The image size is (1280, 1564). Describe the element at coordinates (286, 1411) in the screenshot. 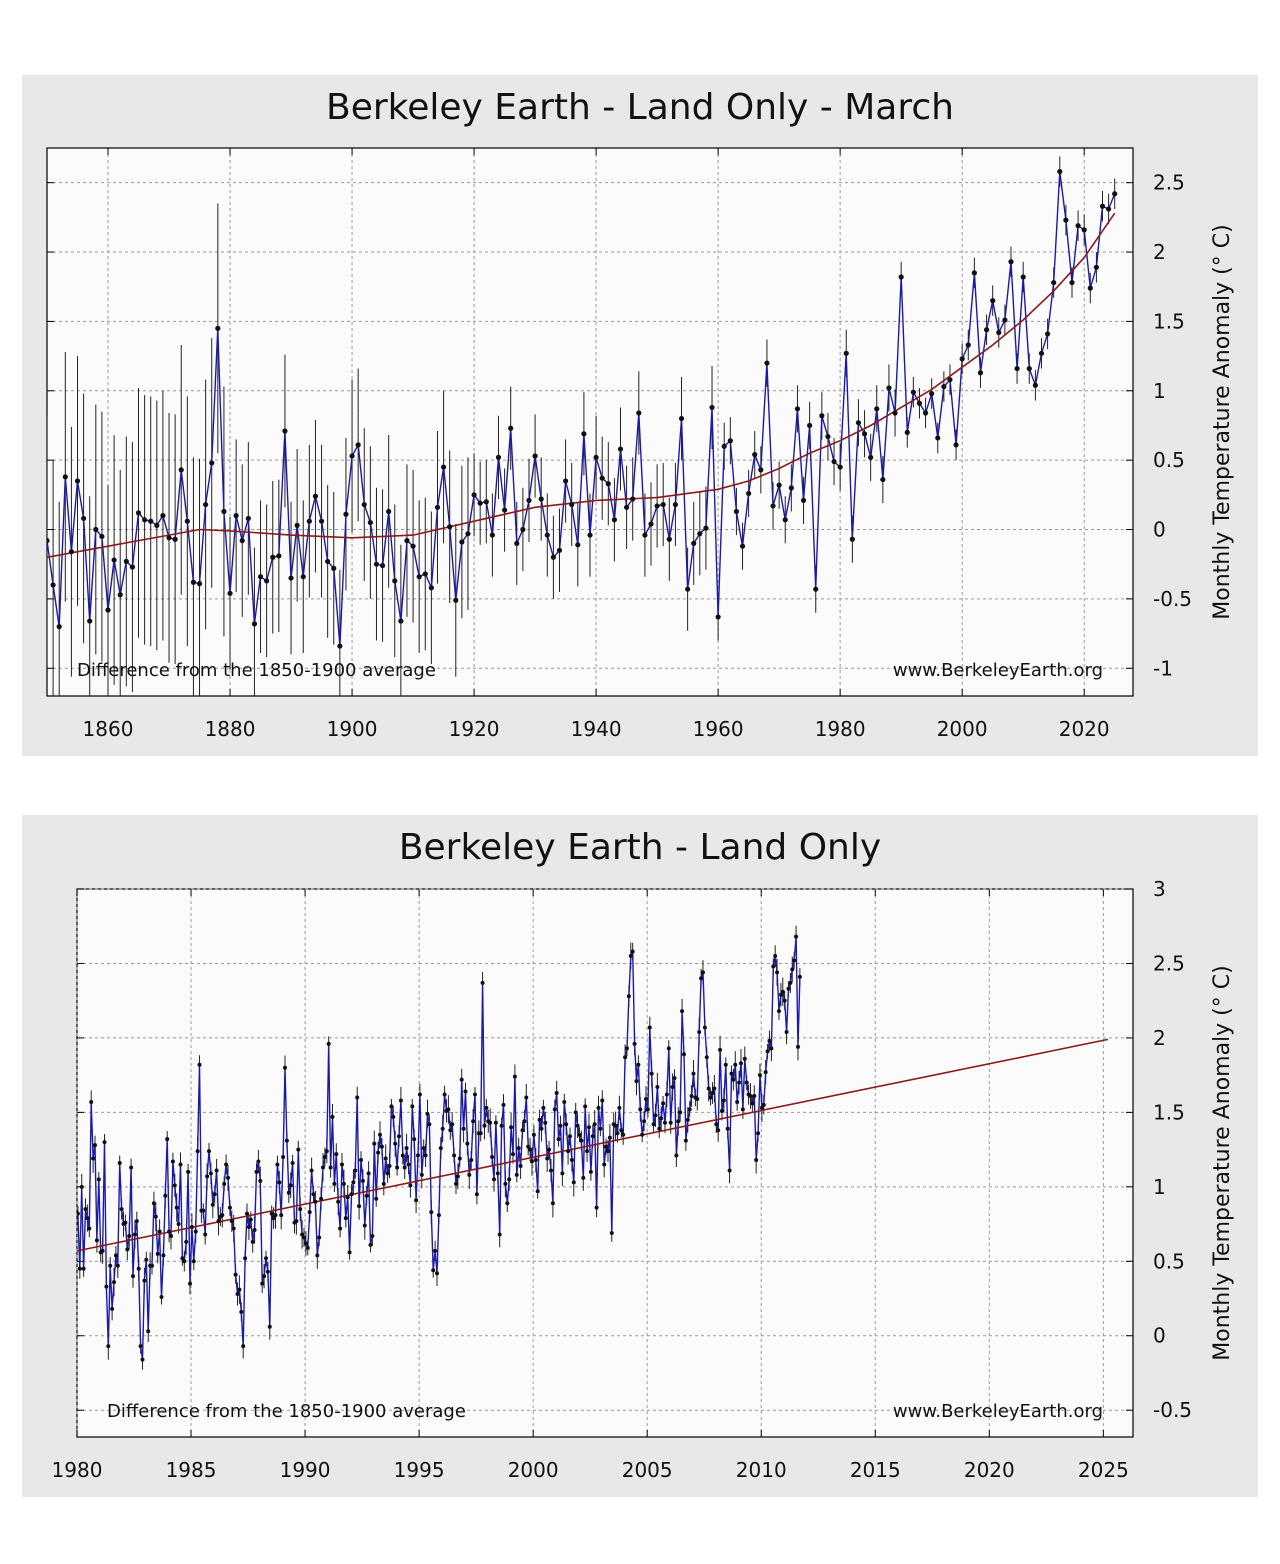

I see `annotation-baseline: Difference from the 1850-1900 average` at that location.